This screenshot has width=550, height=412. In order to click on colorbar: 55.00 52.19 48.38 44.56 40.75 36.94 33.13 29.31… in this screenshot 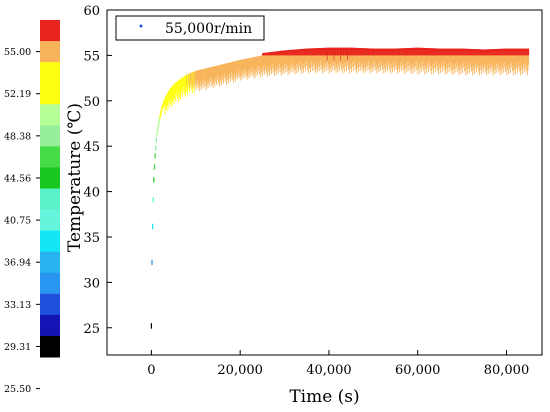, I will do `click(32, 207)`.